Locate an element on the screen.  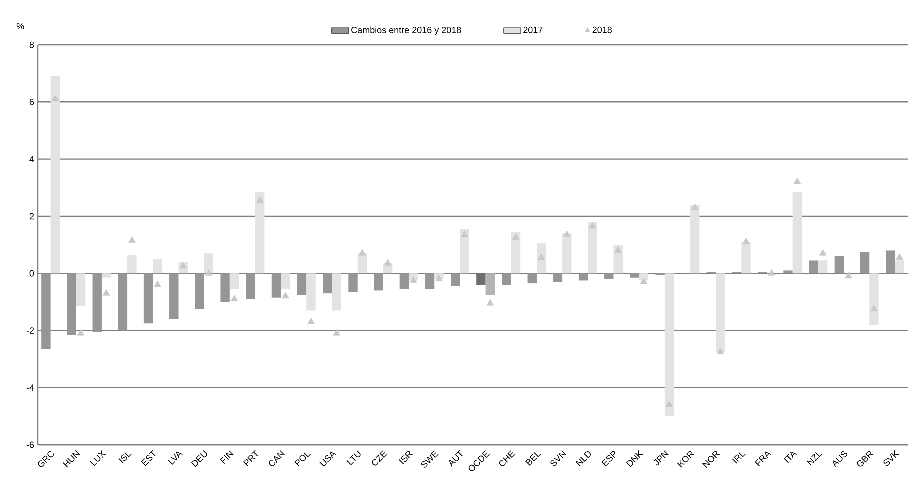
y-tick-label: -6 is located at coordinates (30, 445).